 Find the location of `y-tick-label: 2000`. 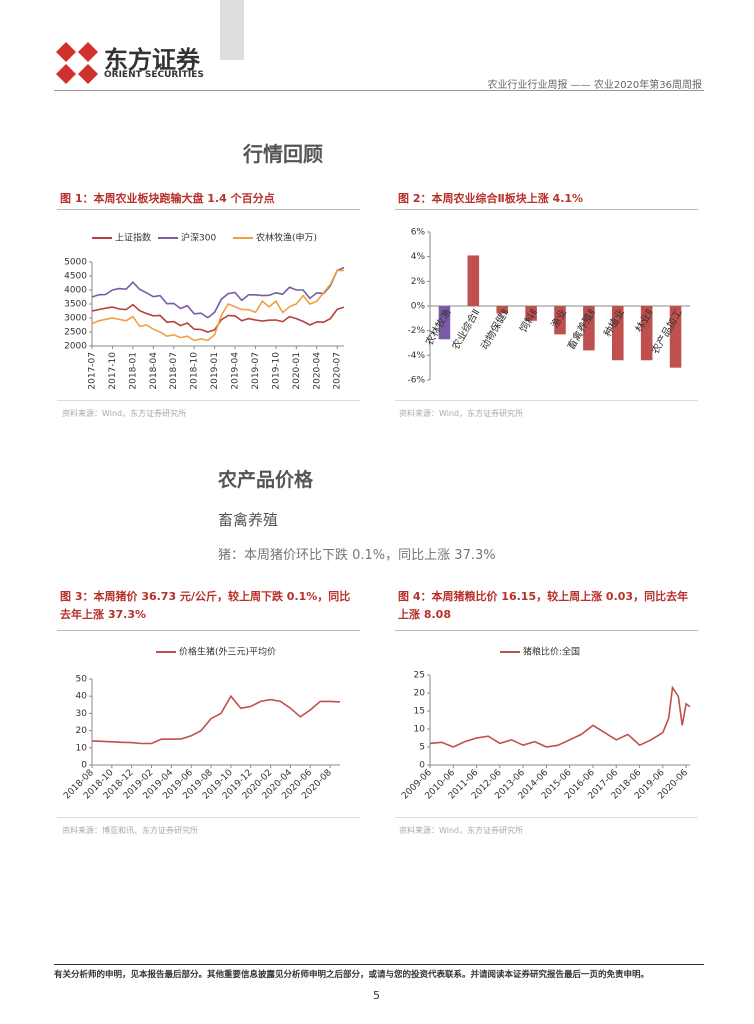

y-tick-label: 2000 is located at coordinates (75, 347).